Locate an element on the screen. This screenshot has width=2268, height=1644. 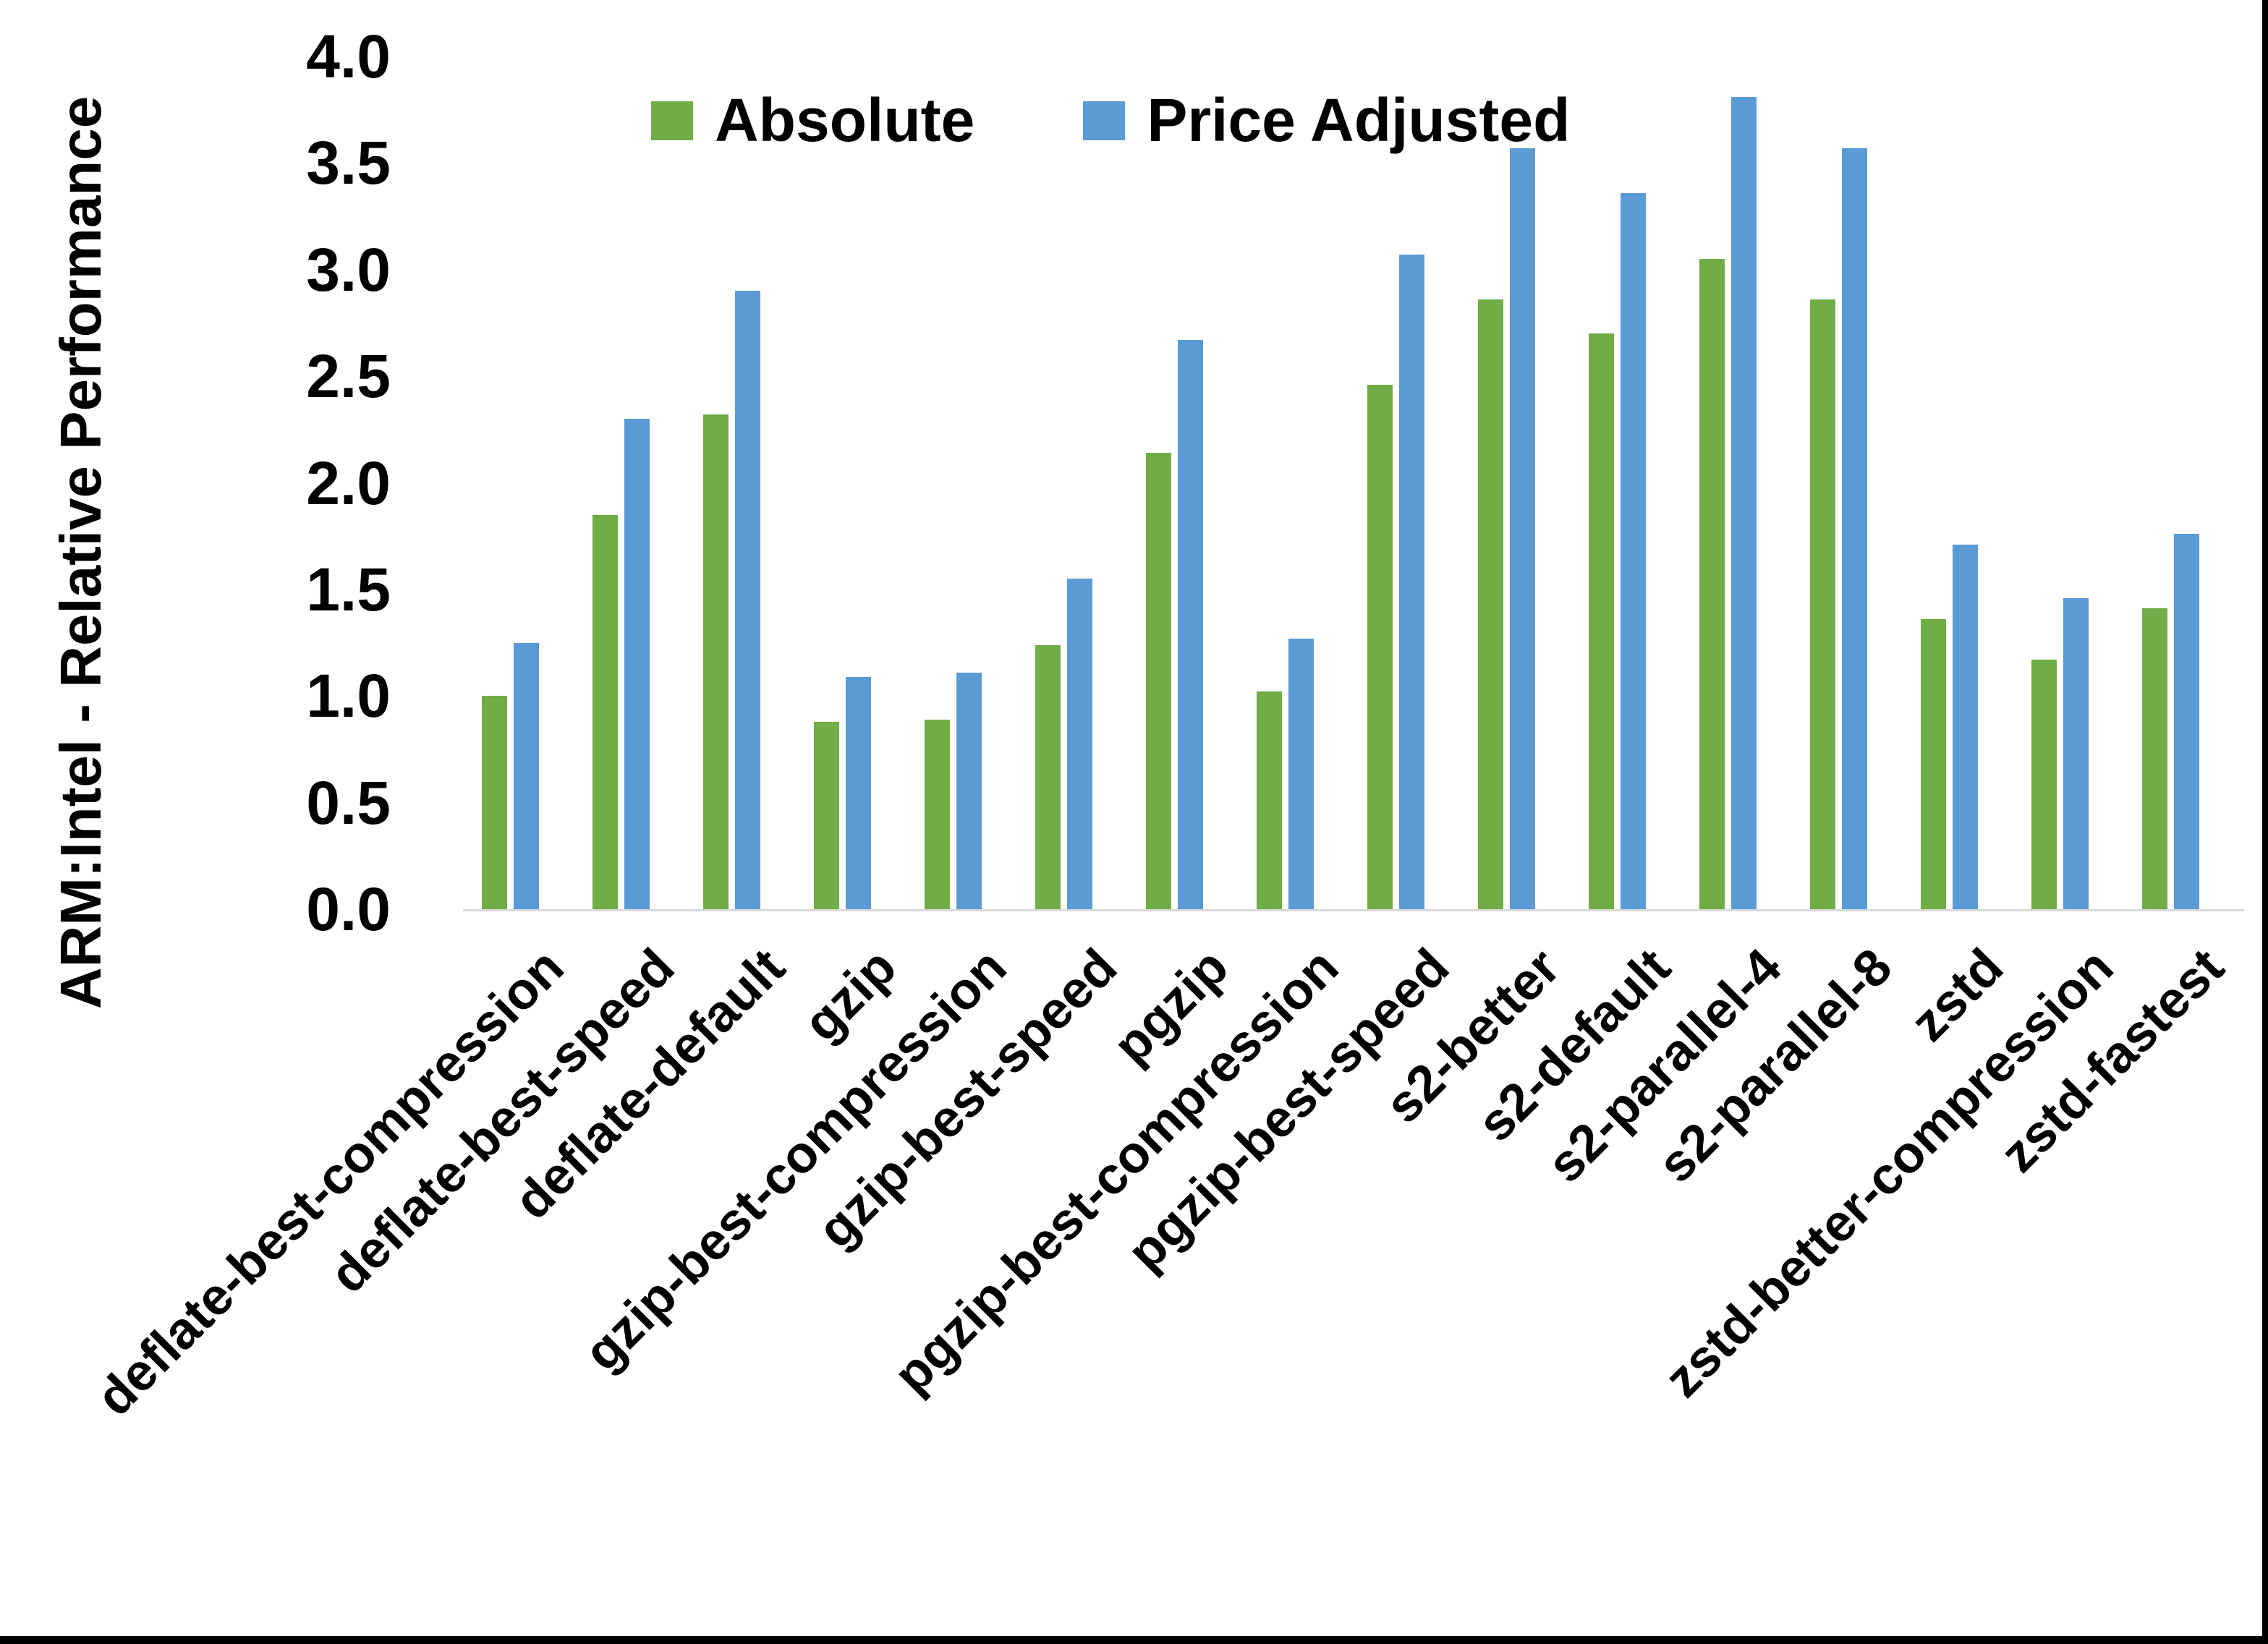
bar-price-adjusted-deflate-best-speed is located at coordinates (637, 664).